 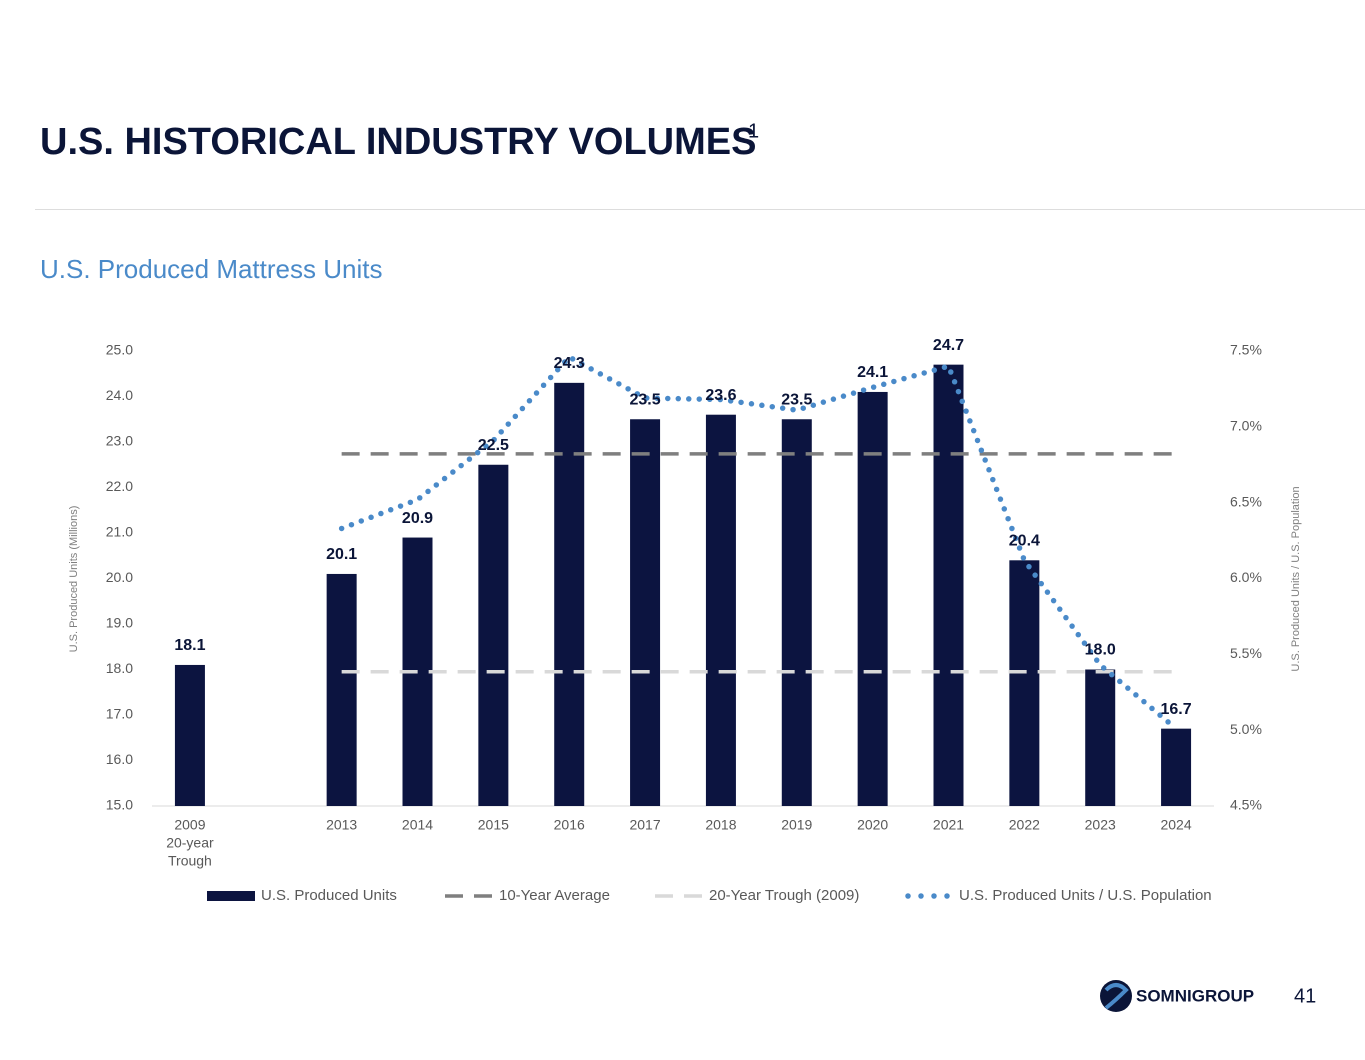 What do you see at coordinates (417, 518) in the screenshot?
I see `value-label: 20.9` at bounding box center [417, 518].